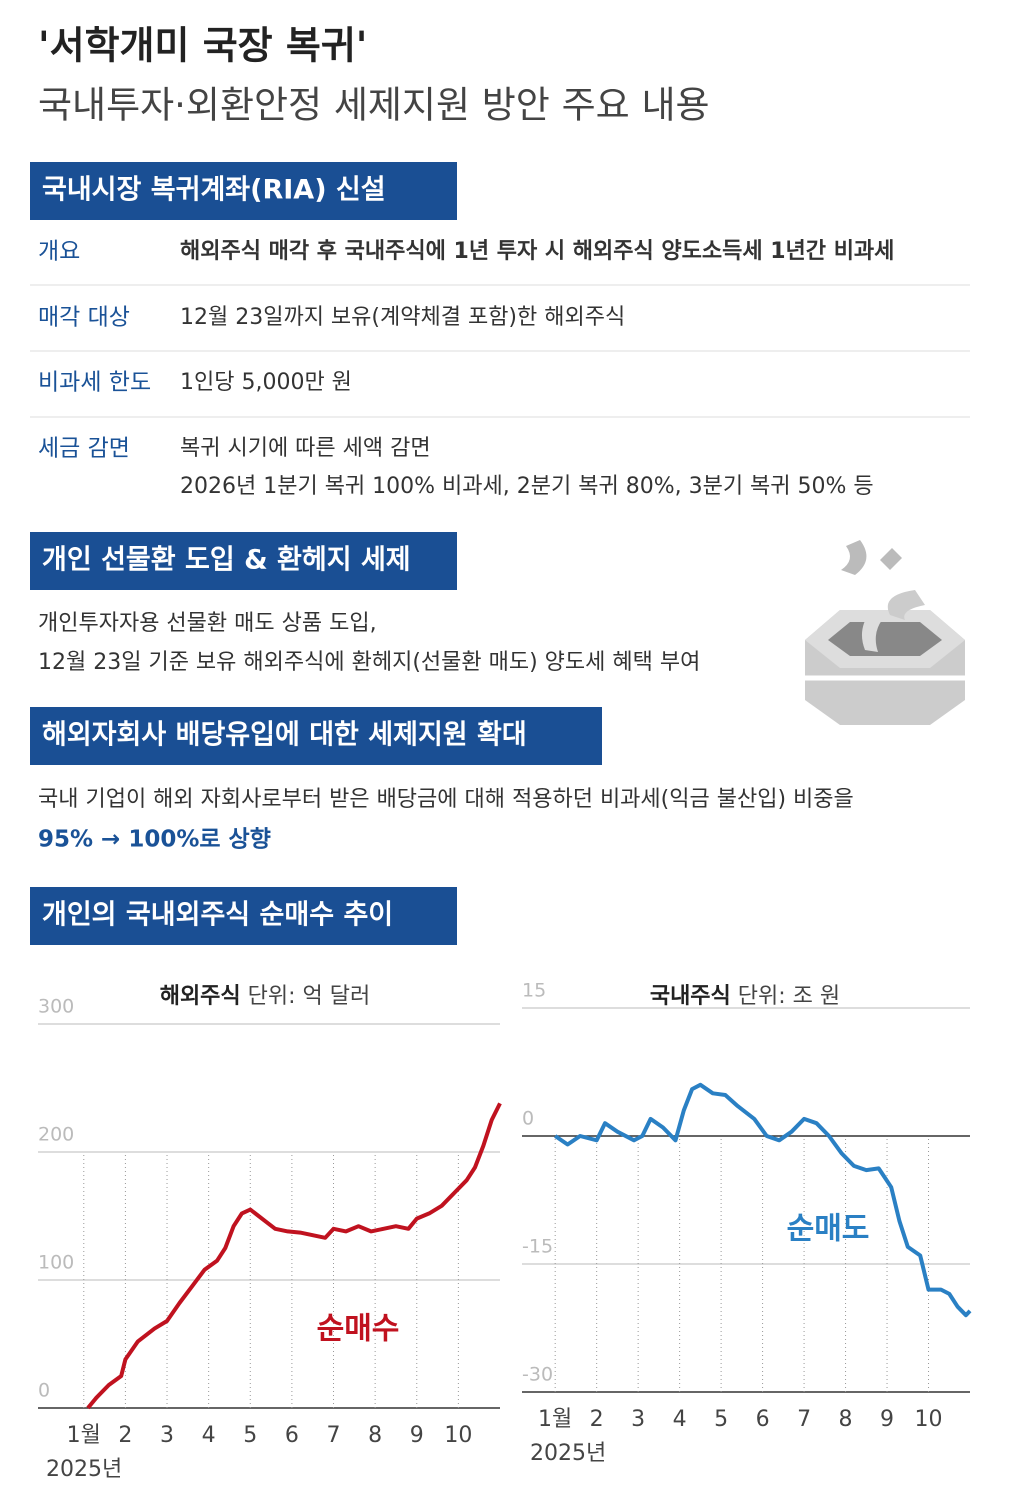 Image resolution: width=1009 pixels, height=1490 pixels. Describe the element at coordinates (534, 991) in the screenshot. I see `y-tick-label: 15` at that location.